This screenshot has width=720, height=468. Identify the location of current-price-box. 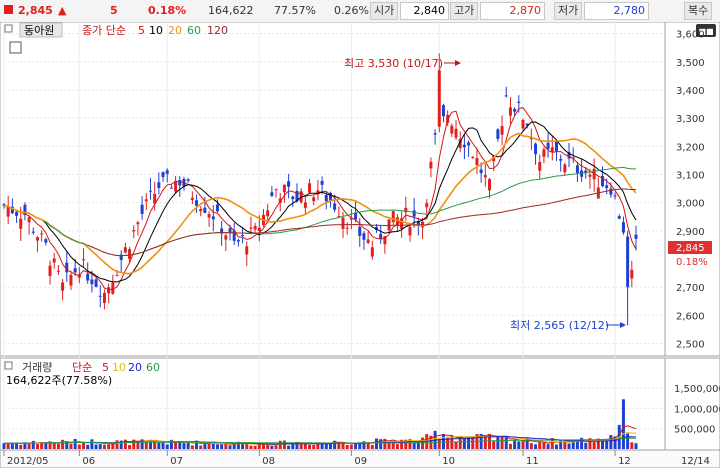
(690, 247).